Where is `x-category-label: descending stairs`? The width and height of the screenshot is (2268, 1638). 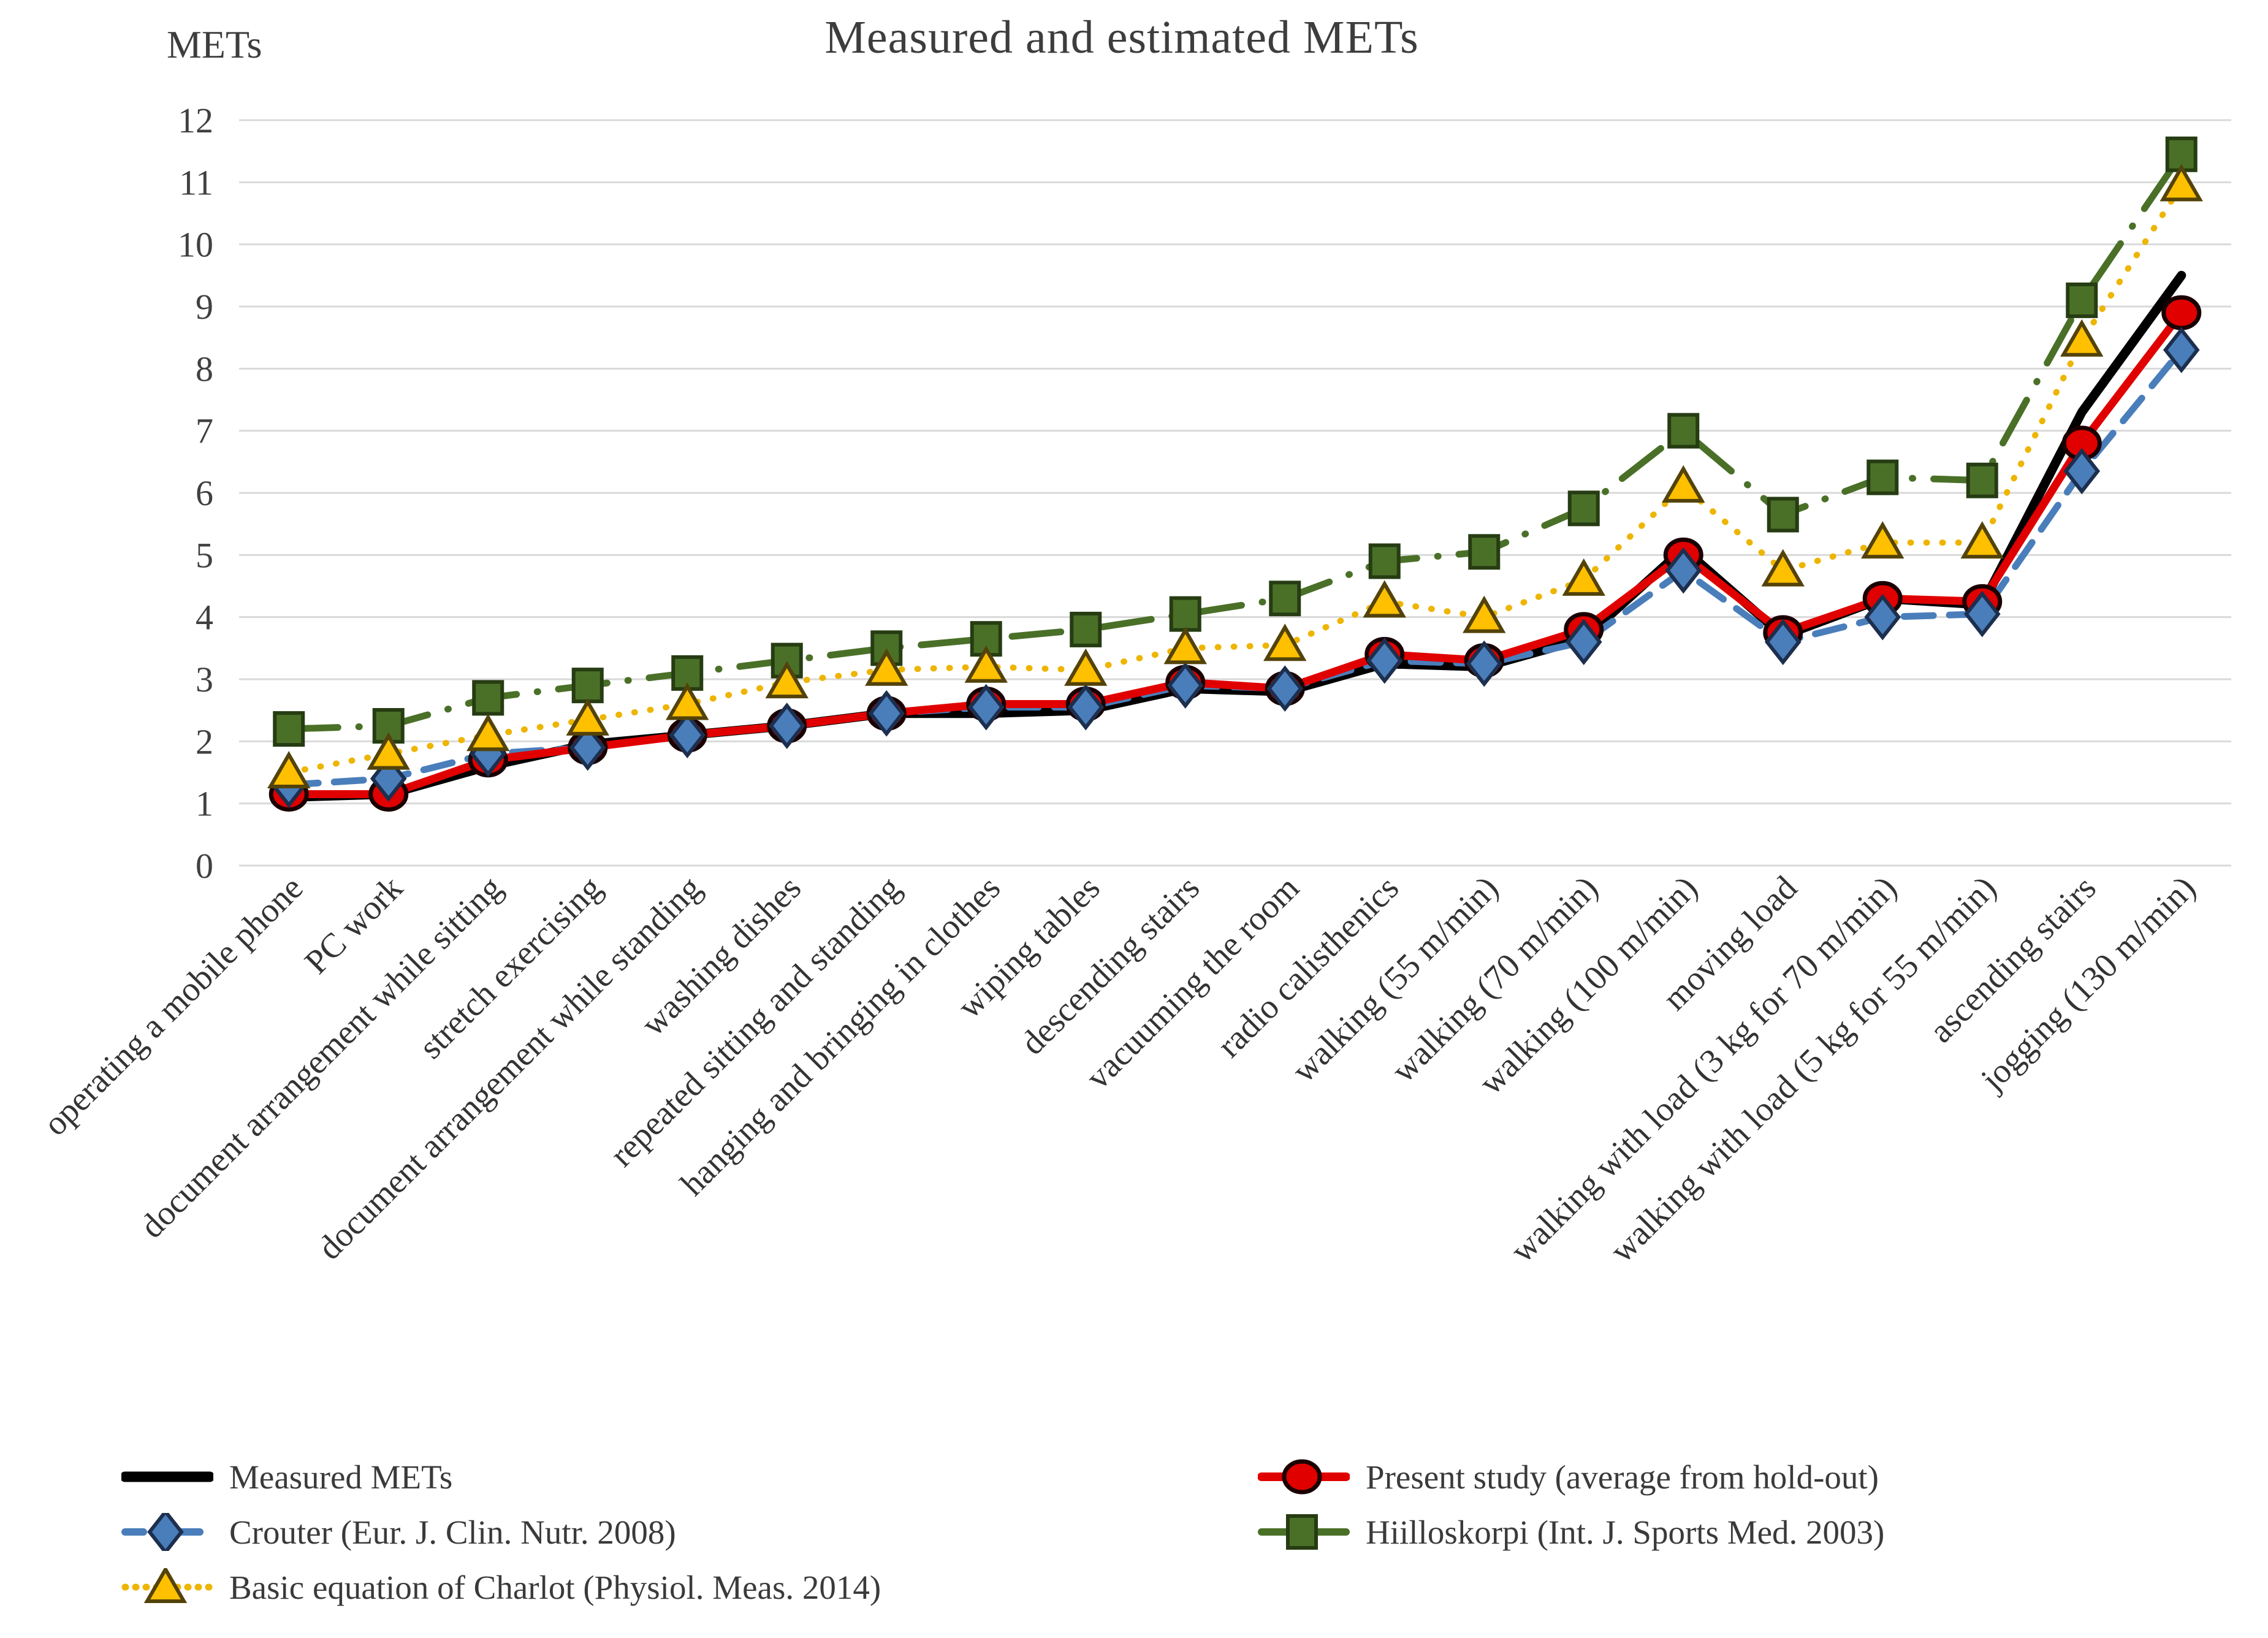
x-category-label: descending stairs is located at coordinates (1109, 966).